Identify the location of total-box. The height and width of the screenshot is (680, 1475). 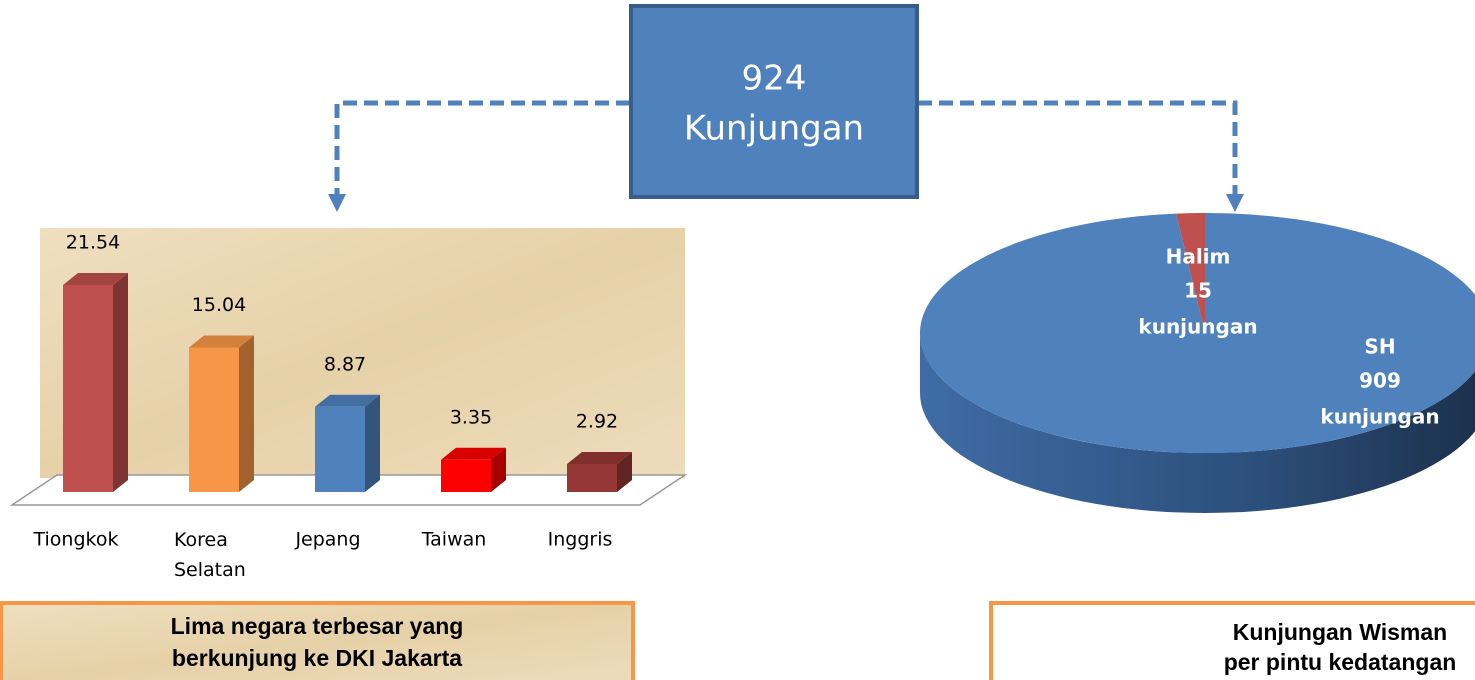
(774, 101).